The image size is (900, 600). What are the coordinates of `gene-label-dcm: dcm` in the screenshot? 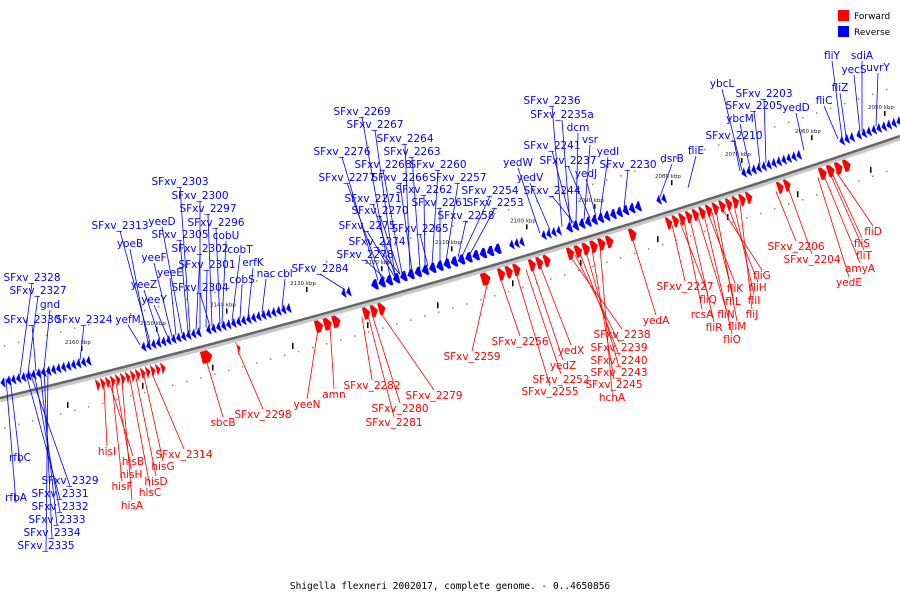 It's located at (578, 128).